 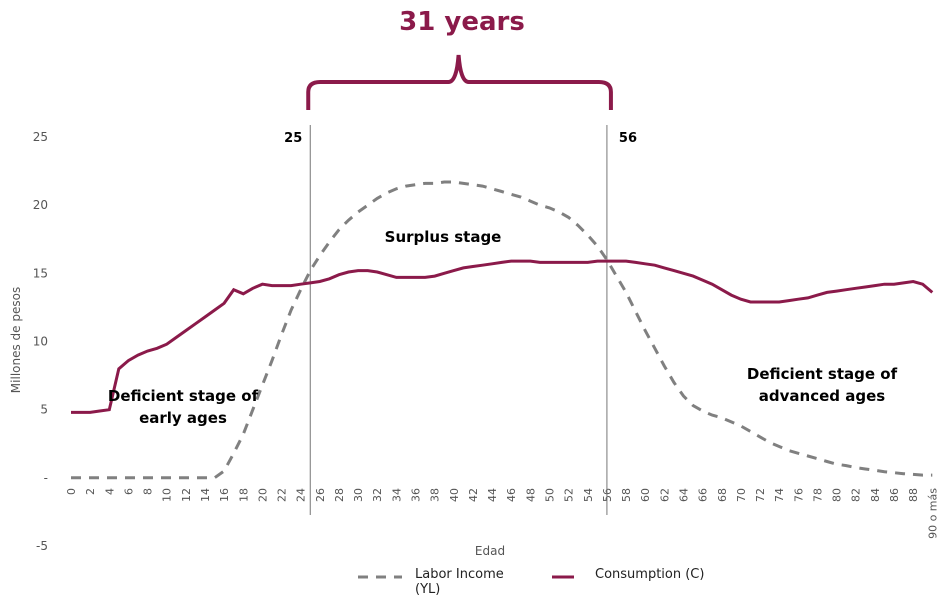 I want to click on x-tick-label: 80, so click(x=837, y=495).